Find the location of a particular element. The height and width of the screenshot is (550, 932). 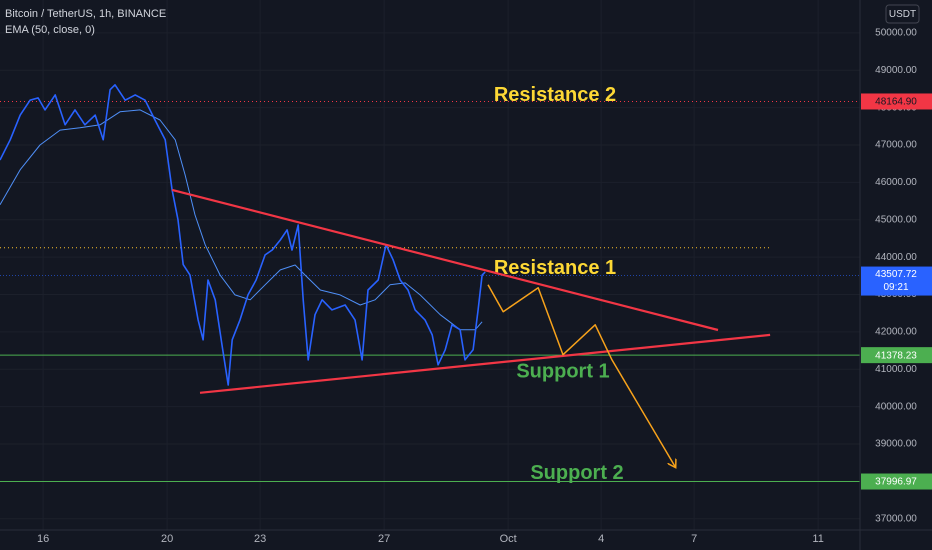

projection-path is located at coordinates (581, 375).